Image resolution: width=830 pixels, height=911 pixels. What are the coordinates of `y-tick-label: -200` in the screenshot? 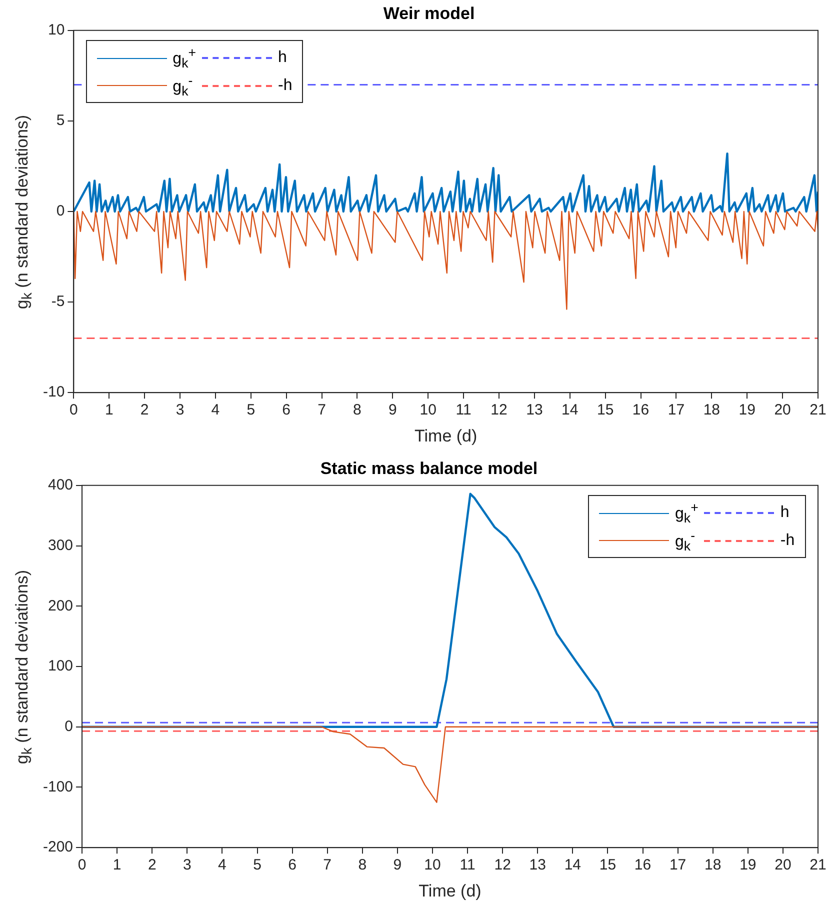 It's located at (58, 847).